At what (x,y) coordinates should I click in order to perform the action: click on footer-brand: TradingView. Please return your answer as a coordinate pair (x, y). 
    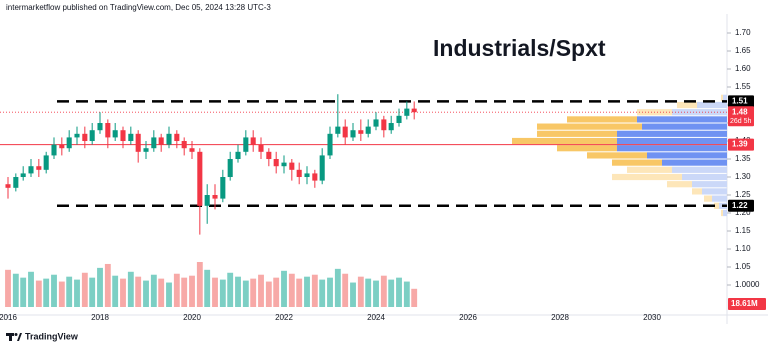
    Looking at the image, I should click on (52, 336).